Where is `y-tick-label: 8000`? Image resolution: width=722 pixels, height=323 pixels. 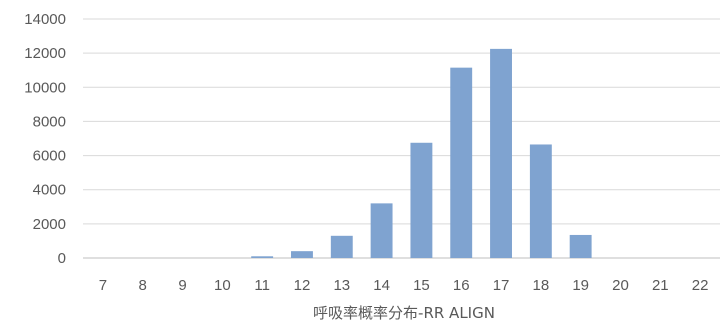 y-tick-label: 8000 is located at coordinates (49, 121).